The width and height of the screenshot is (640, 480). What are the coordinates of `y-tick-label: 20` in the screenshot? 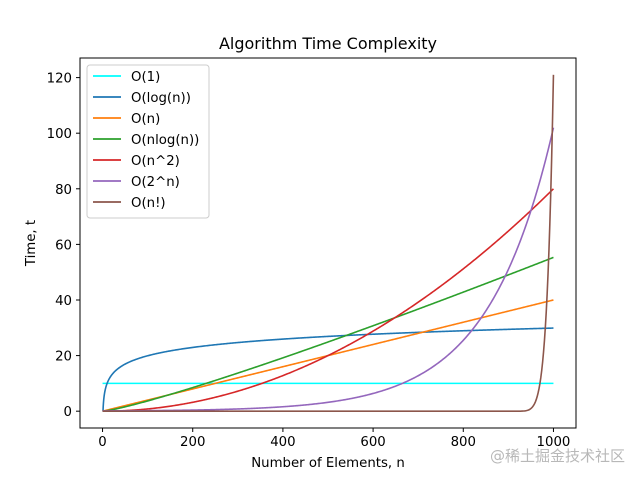 It's located at (63, 357).